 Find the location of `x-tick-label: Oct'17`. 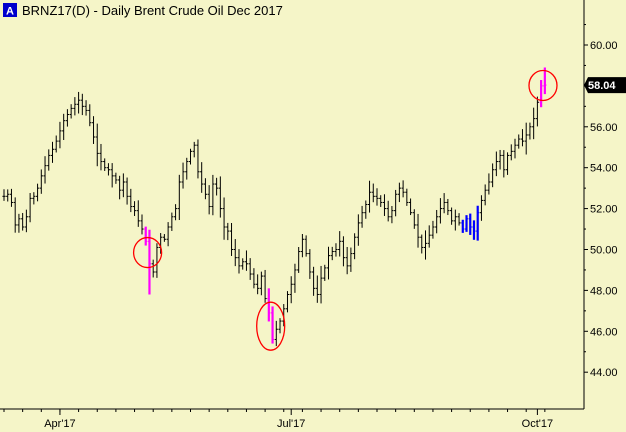

x-tick-label: Oct'17 is located at coordinates (537, 424).